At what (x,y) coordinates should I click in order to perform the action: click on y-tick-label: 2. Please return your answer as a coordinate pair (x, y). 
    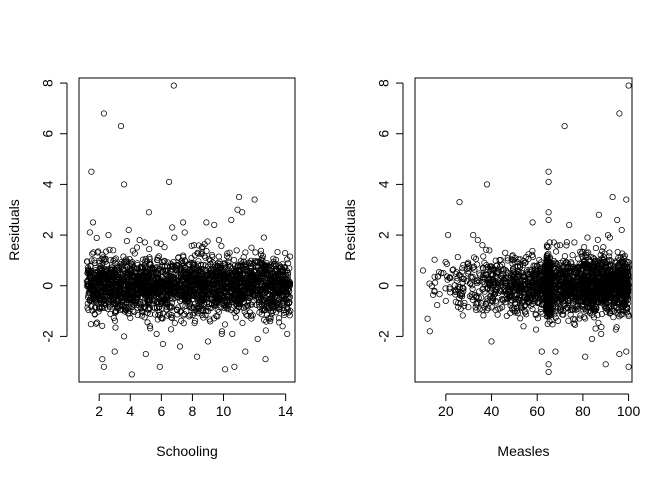
    Looking at the image, I should click on (384, 235).